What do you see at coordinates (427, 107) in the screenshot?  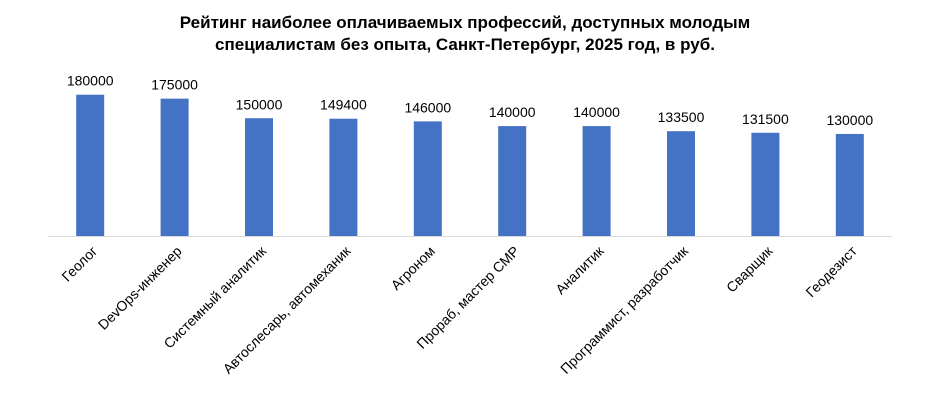 I see `data-label: 146000` at bounding box center [427, 107].